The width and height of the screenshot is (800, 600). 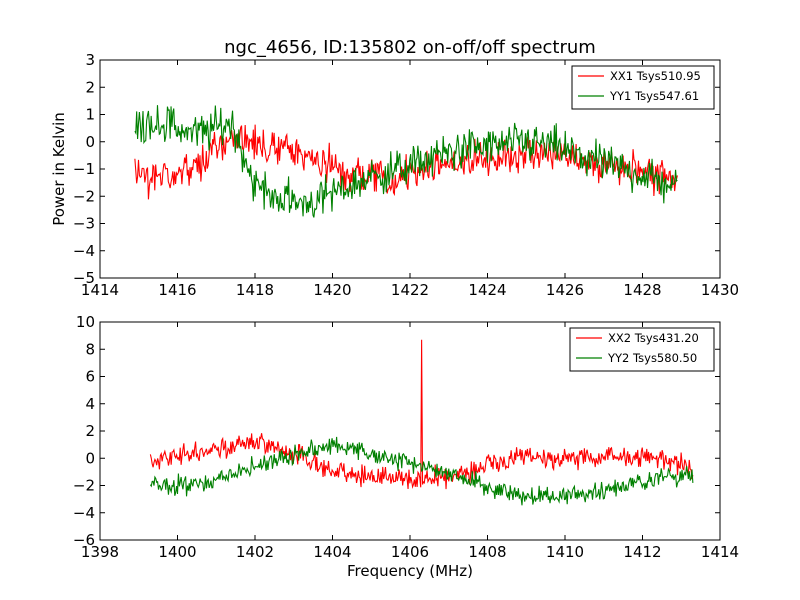 I want to click on x-tick-label: 1402, so click(x=255, y=552).